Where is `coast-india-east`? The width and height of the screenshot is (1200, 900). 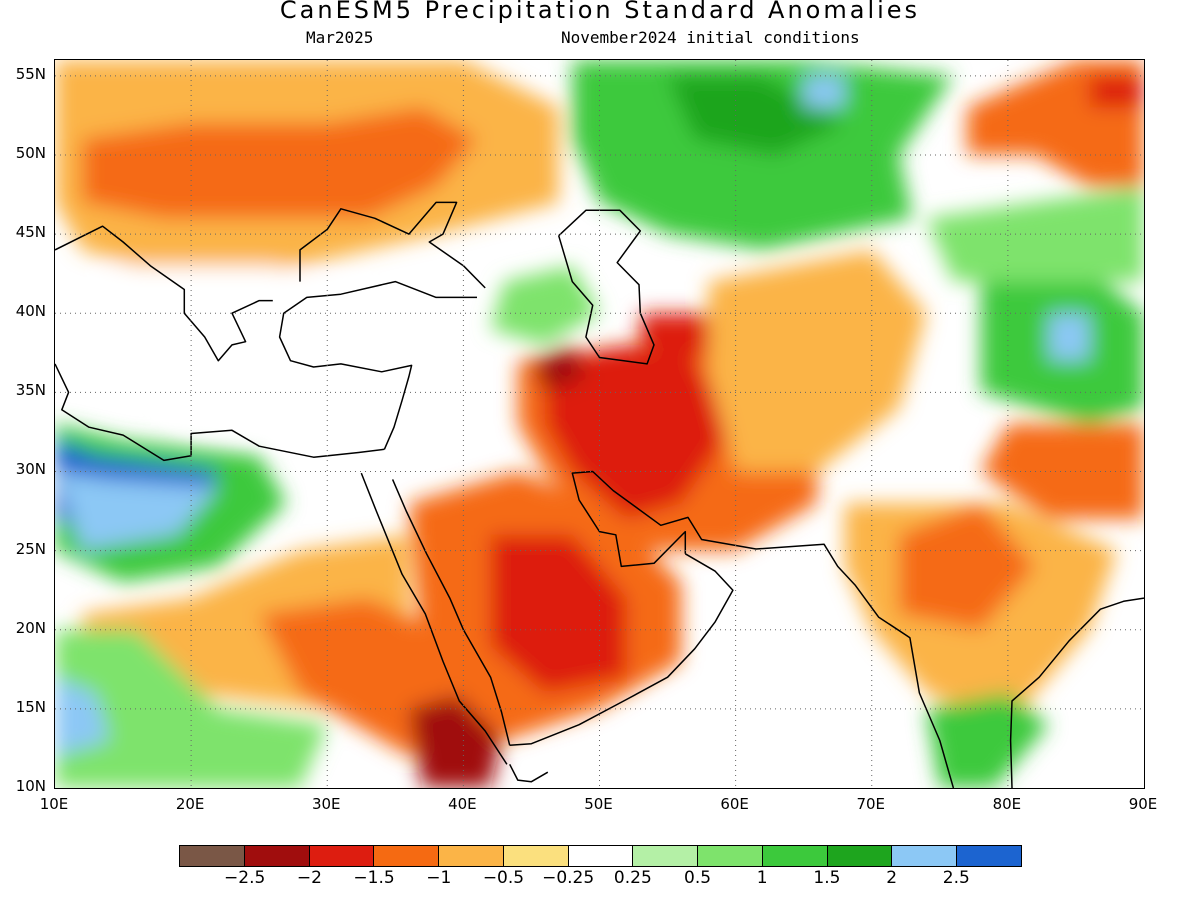 coast-india-east is located at coordinates (1076, 692).